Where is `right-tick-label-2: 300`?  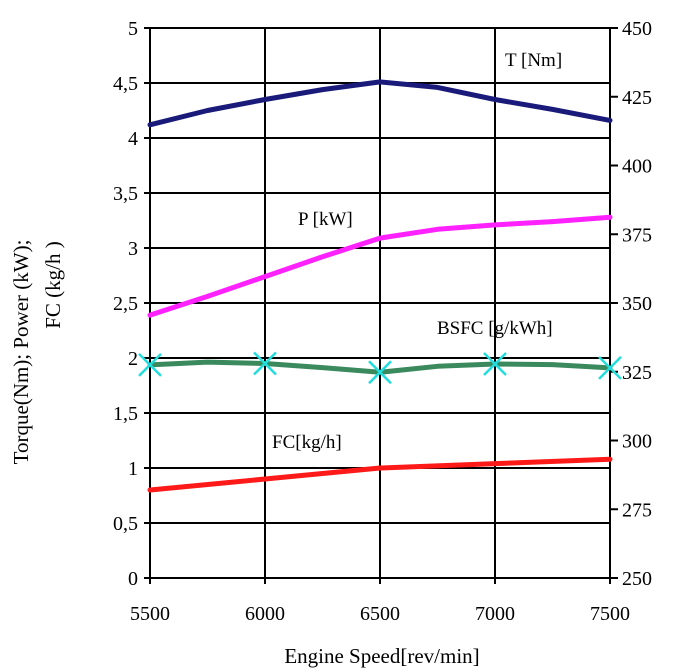
right-tick-label-2: 300 is located at coordinates (637, 442).